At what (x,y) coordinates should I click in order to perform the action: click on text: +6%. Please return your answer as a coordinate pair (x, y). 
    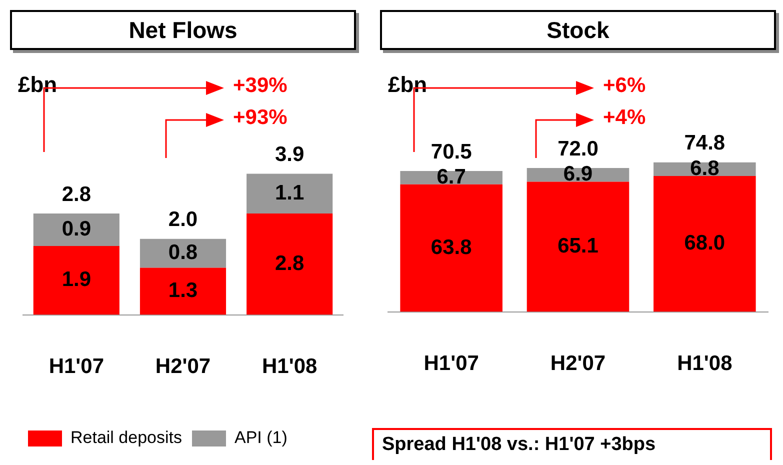
    Looking at the image, I should click on (624, 86).